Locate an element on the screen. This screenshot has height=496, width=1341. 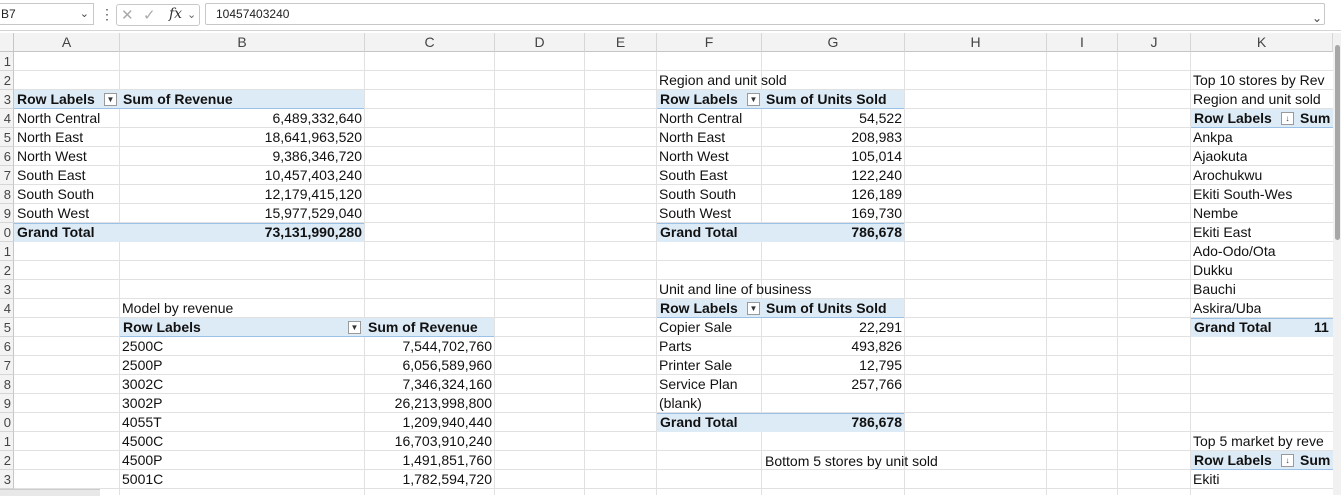
column-header-e: E is located at coordinates (621, 42).